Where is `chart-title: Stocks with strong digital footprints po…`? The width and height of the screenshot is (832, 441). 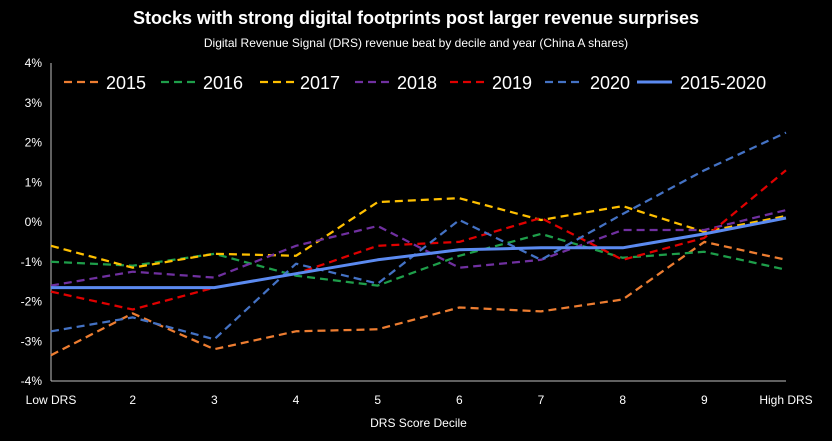
chart-title: Stocks with strong digital footprints po… is located at coordinates (416, 18).